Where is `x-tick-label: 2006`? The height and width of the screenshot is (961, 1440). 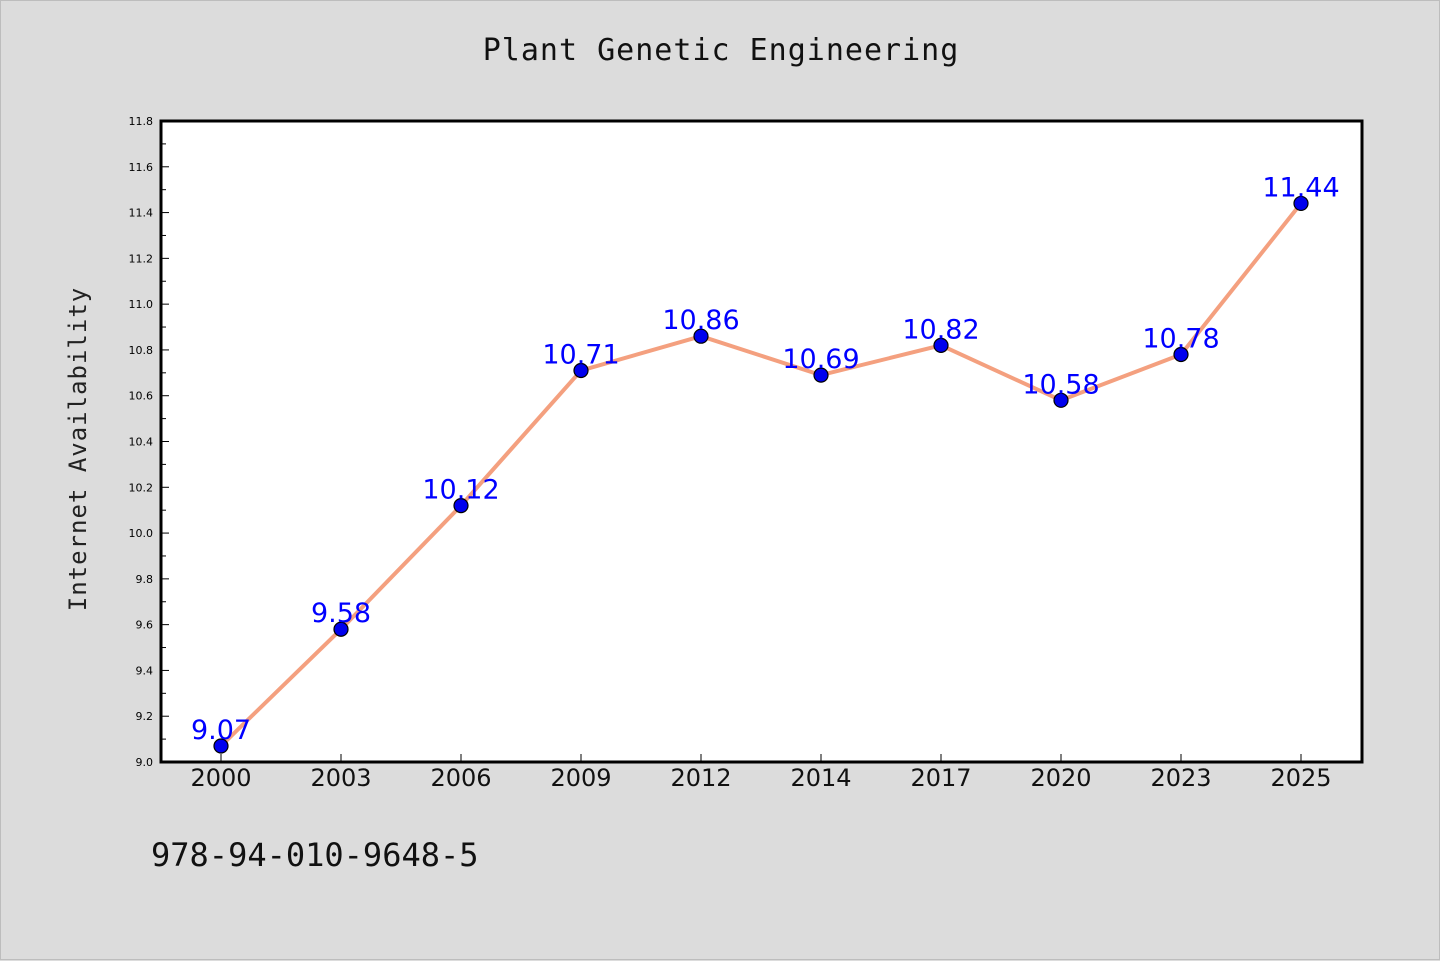
x-tick-label: 2006 is located at coordinates (460, 778).